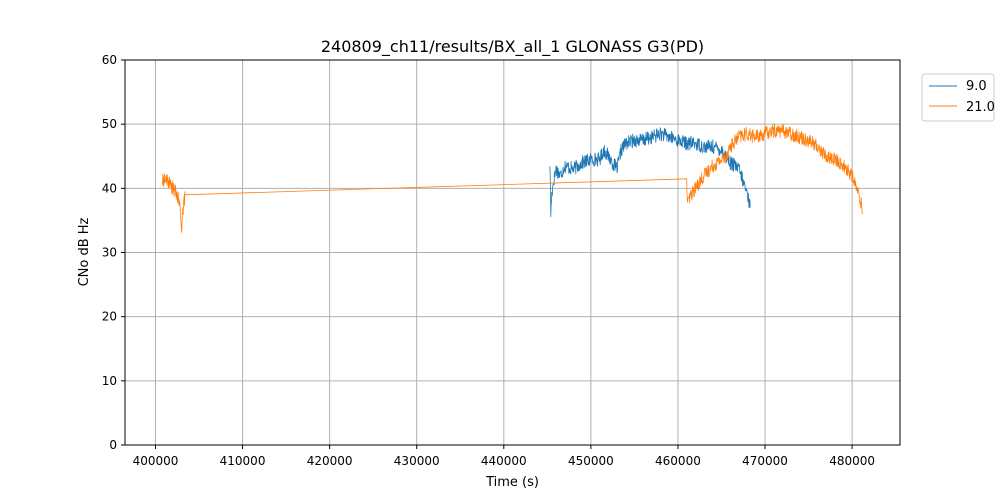 This screenshot has width=1000, height=504. Describe the element at coordinates (417, 461) in the screenshot. I see `x-tick-label-3: 430000` at that location.